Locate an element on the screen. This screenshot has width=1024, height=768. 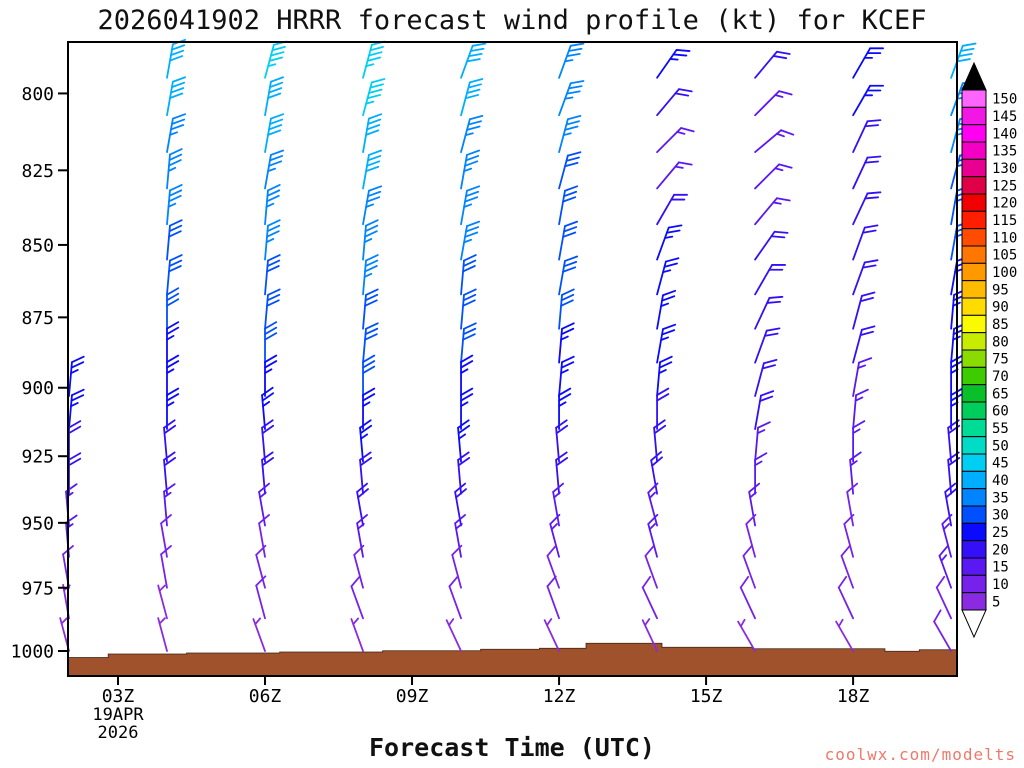
colorbar-label: 35 is located at coordinates (1000, 498).